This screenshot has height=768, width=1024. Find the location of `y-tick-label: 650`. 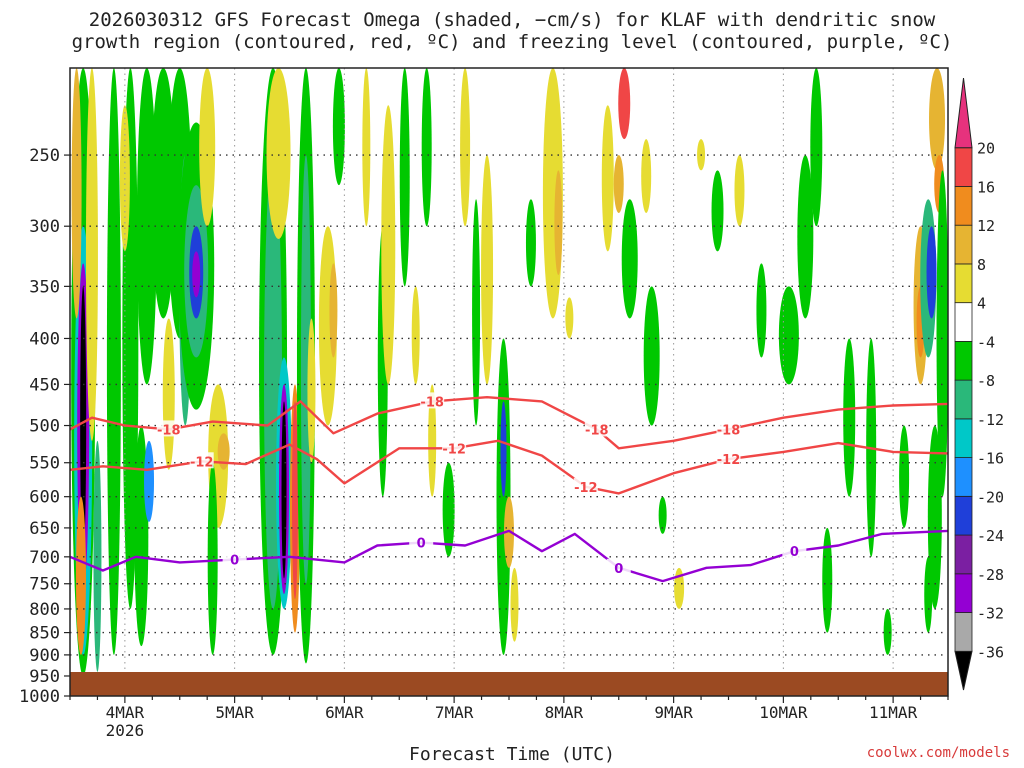

y-tick-label: 650 is located at coordinates (44, 529).